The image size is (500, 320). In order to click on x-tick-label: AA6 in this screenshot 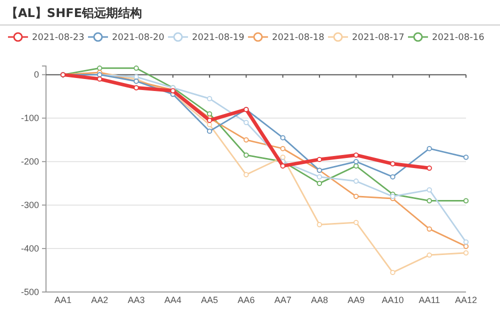, I will do `click(246, 300)`.